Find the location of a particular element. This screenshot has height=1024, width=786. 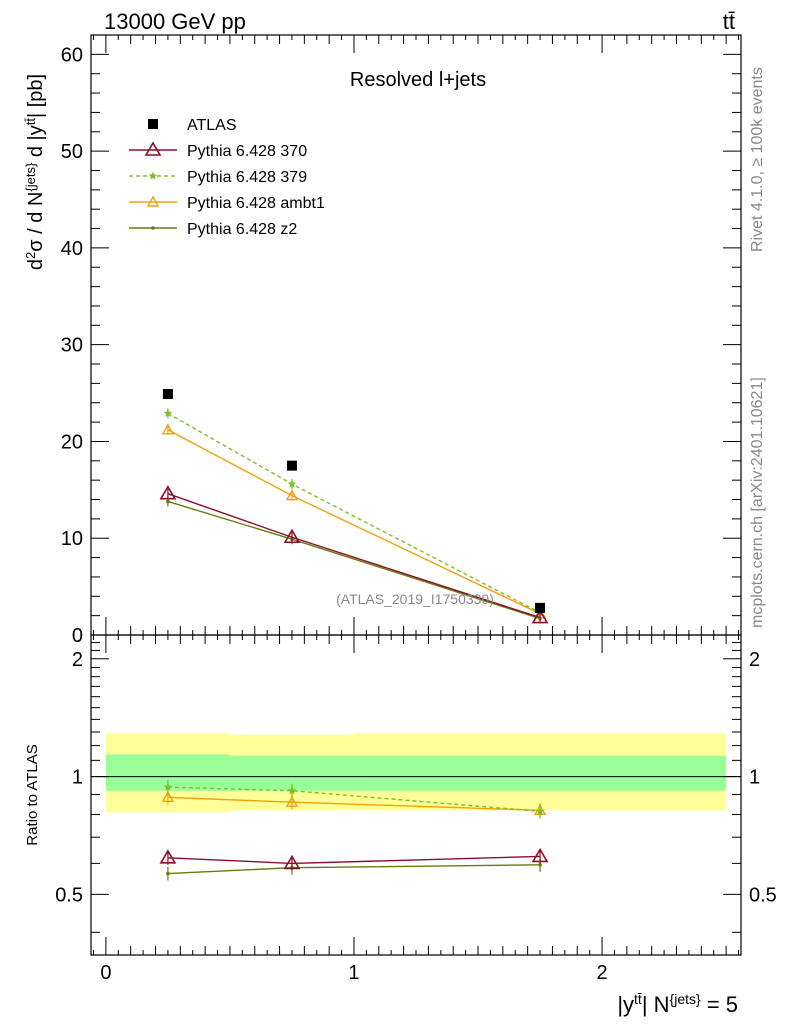

legend-marker-p370 is located at coordinates (153, 148).